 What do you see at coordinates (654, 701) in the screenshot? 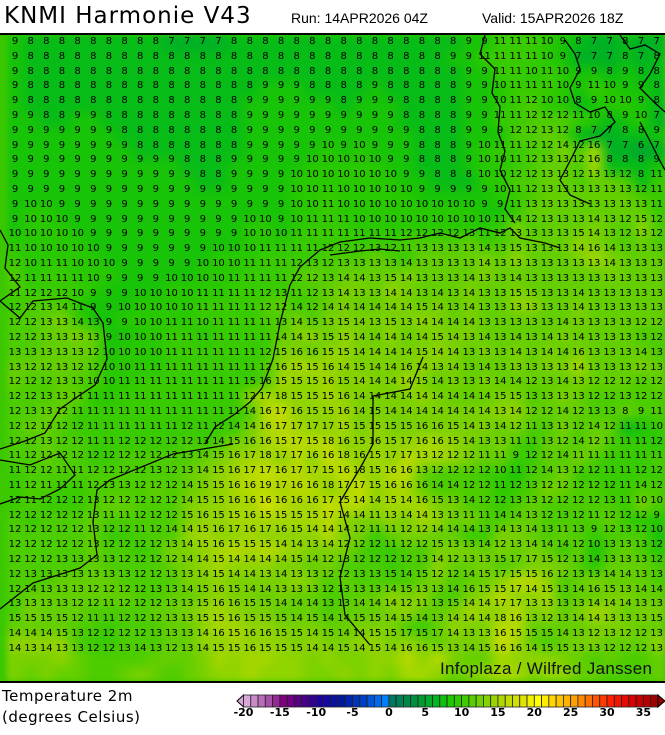
I see `legend-swatch` at bounding box center [654, 701].